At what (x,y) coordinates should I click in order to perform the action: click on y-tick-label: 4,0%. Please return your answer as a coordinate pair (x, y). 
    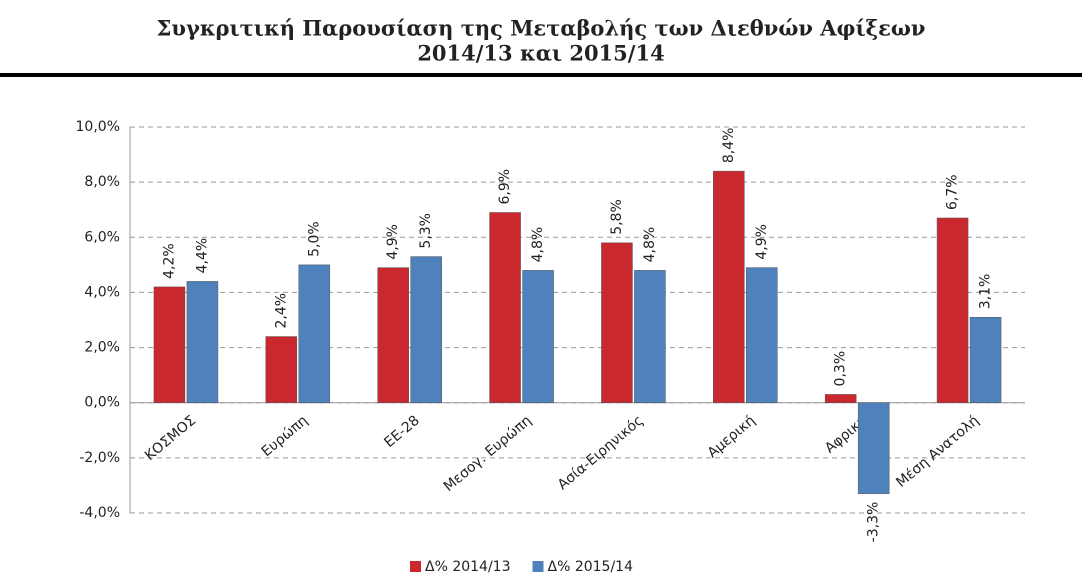
    Looking at the image, I should click on (102, 292).